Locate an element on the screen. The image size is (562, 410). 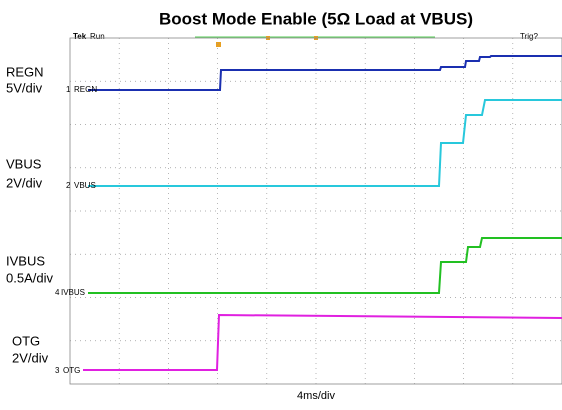
ivbus-trace is located at coordinates (325, 265).